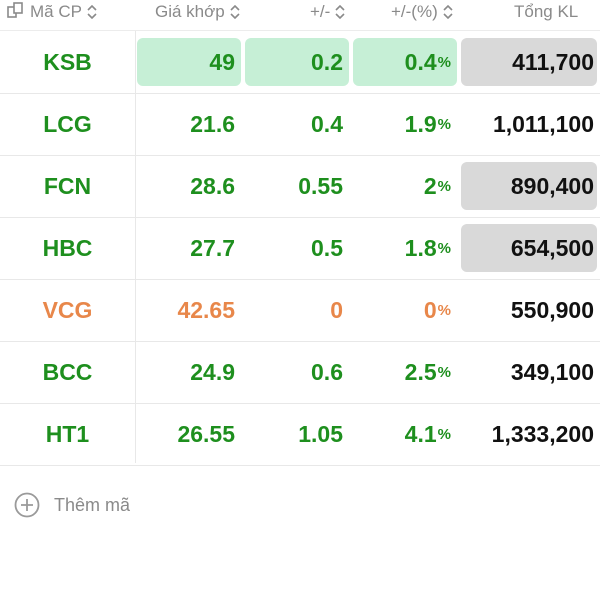  What do you see at coordinates (327, 247) in the screenshot?
I see `change-cell: 0.5` at bounding box center [327, 247].